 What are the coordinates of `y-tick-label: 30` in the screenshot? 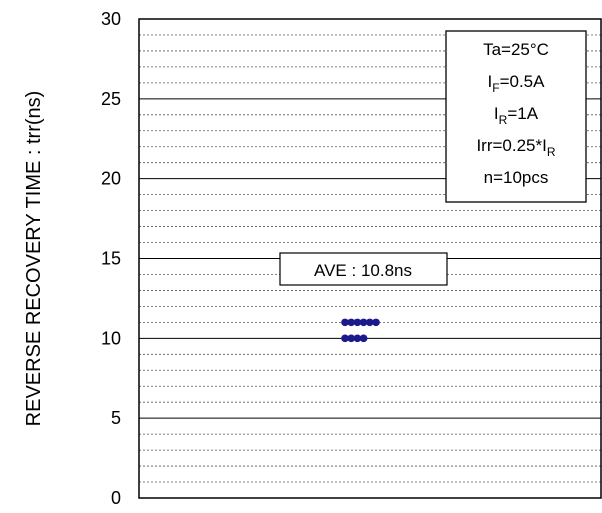 It's located at (111, 19).